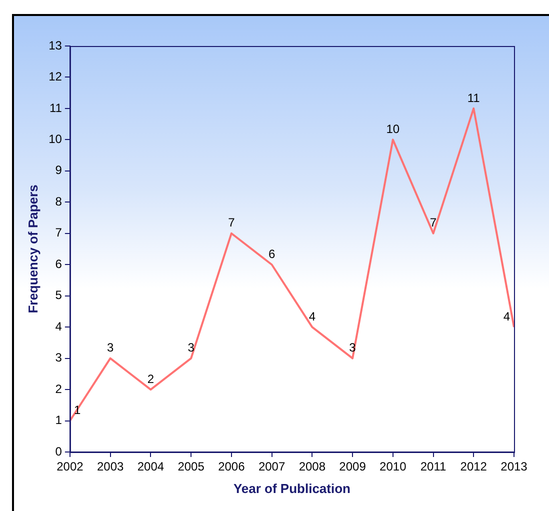  I want to click on x-tick-label: 2008, so click(312, 467).